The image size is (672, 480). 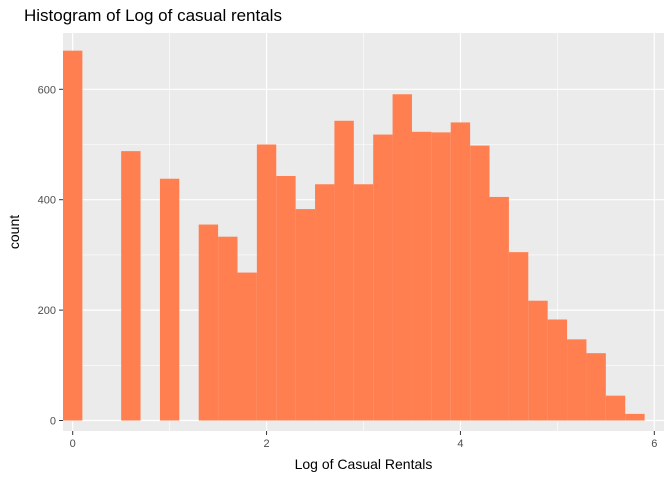 What do you see at coordinates (14, 232) in the screenshot?
I see `y-axis-title: count` at bounding box center [14, 232].